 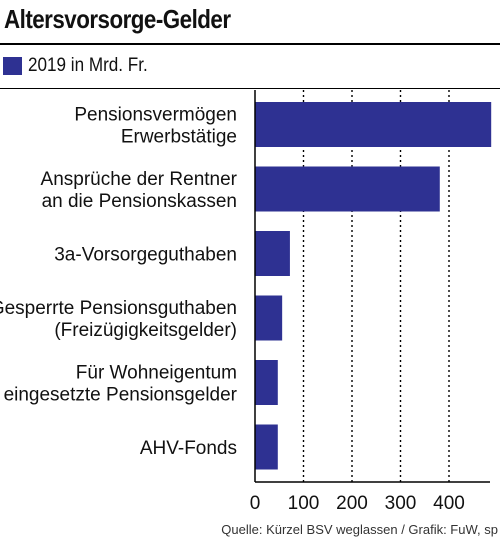 I want to click on legend-rule, so click(x=250, y=88).